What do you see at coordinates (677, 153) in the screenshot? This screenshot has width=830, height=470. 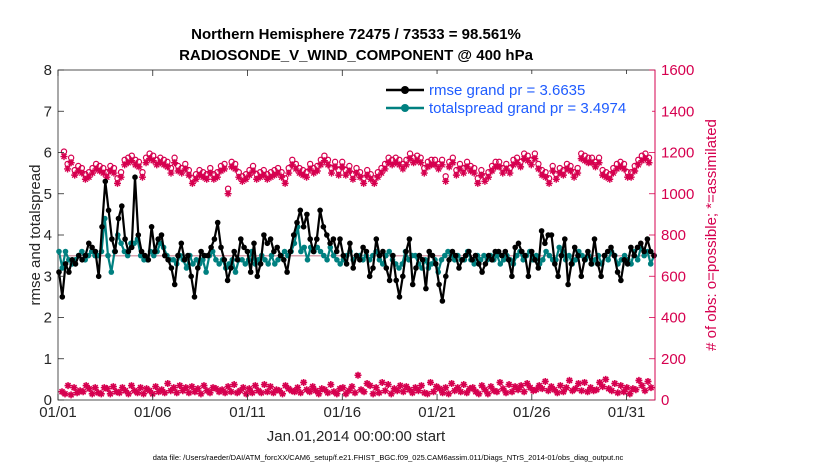 I see `y-right-tick-label: 1200` at bounding box center [677, 153].